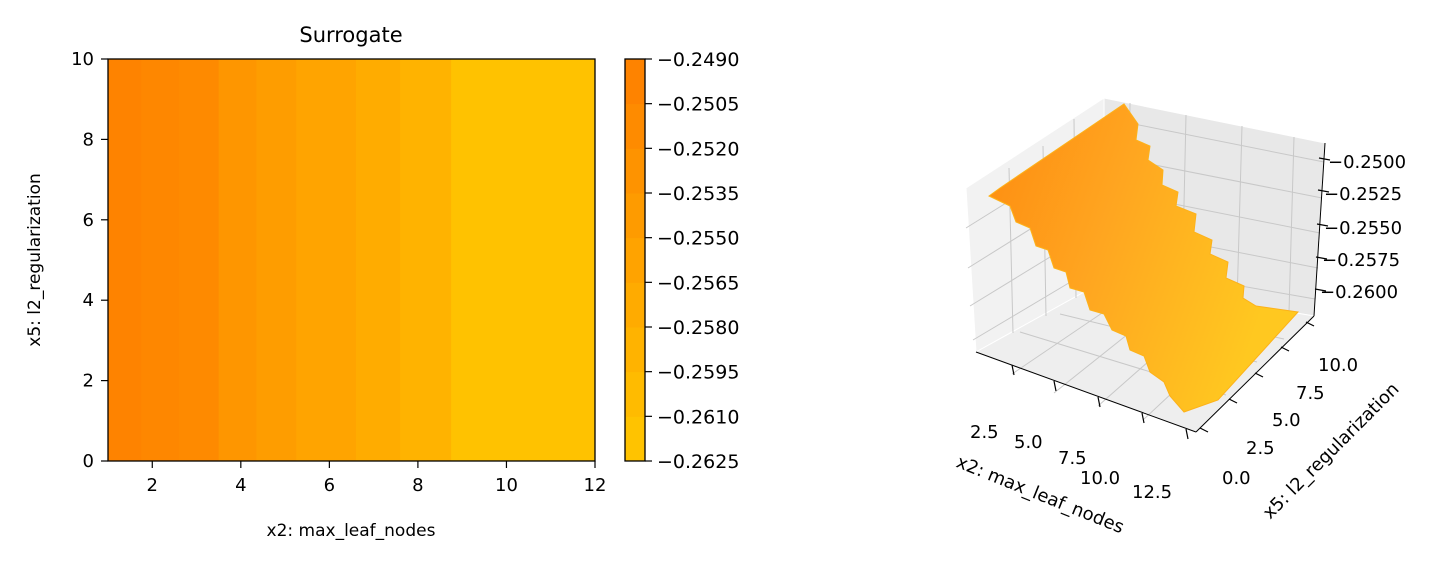 The width and height of the screenshot is (1453, 562). Describe the element at coordinates (984, 432) in the screenshot. I see `surface-x-tick-label: 2.5` at that location.